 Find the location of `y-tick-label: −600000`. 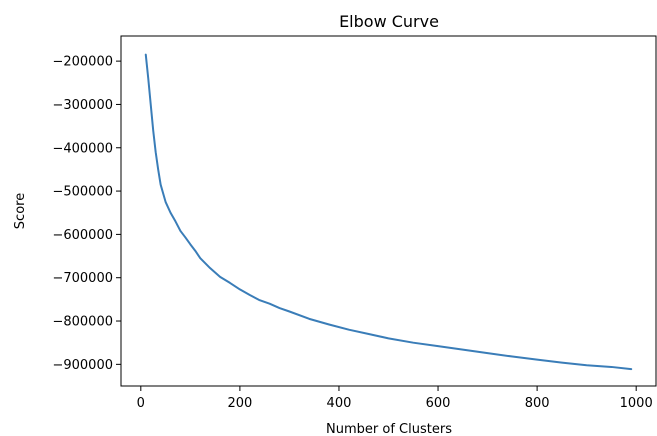

y-tick-label: −600000 is located at coordinates (82, 235).